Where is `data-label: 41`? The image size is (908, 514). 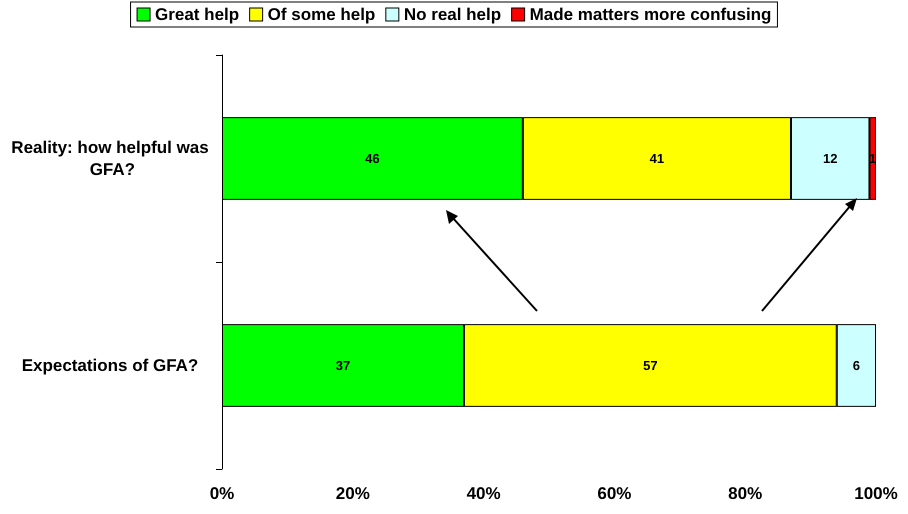 data-label: 41 is located at coordinates (657, 158).